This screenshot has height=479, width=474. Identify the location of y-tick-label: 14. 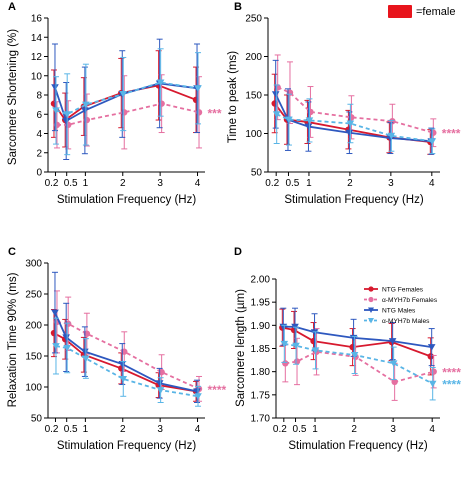
(37, 38).